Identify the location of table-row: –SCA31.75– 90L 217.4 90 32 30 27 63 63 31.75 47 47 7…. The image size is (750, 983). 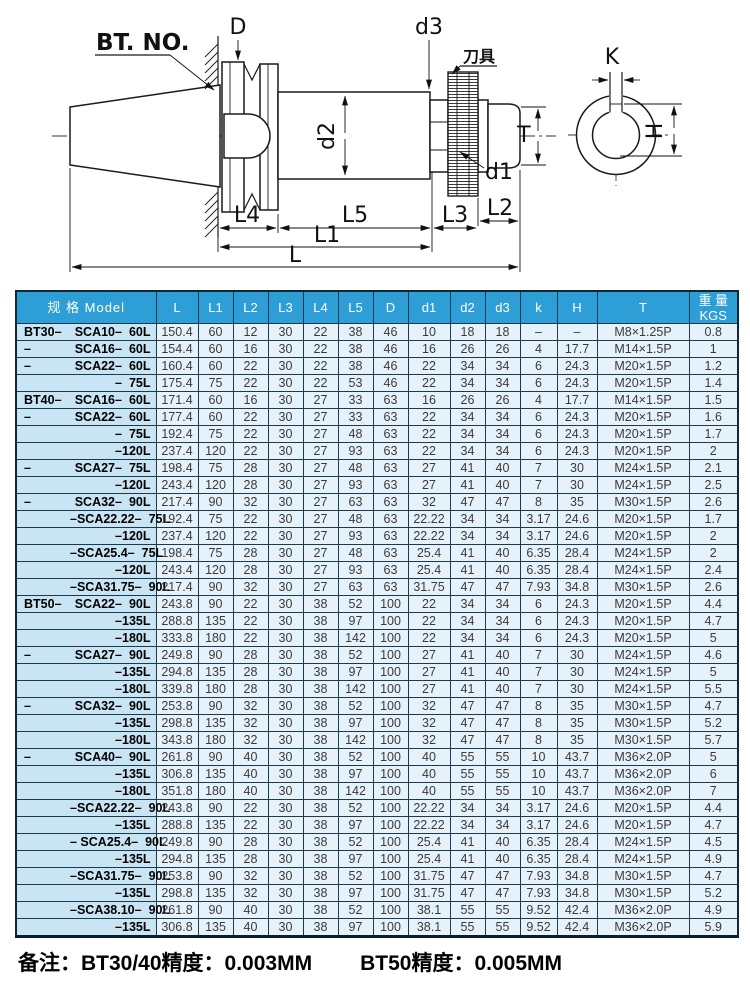
(377, 587).